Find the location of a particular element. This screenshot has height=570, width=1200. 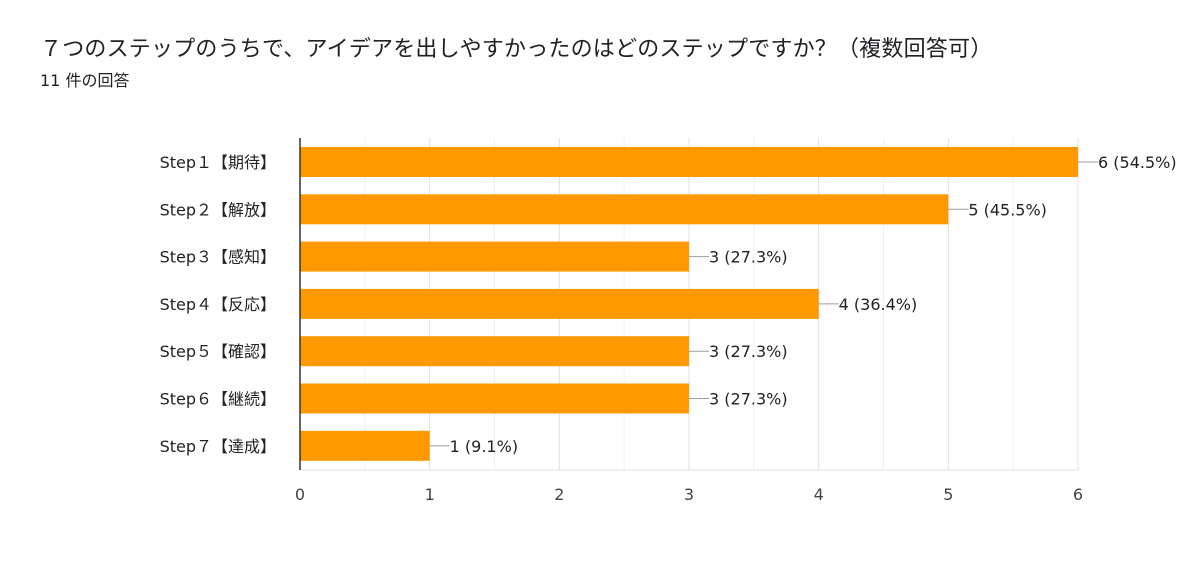

data-label-3: 3 (27.3%) is located at coordinates (748, 257).